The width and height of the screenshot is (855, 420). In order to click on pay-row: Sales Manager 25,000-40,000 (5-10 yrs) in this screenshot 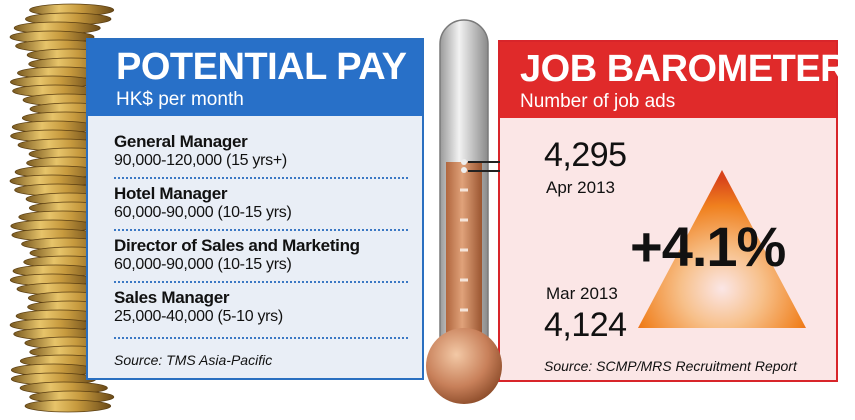, I will do `click(259, 307)`.